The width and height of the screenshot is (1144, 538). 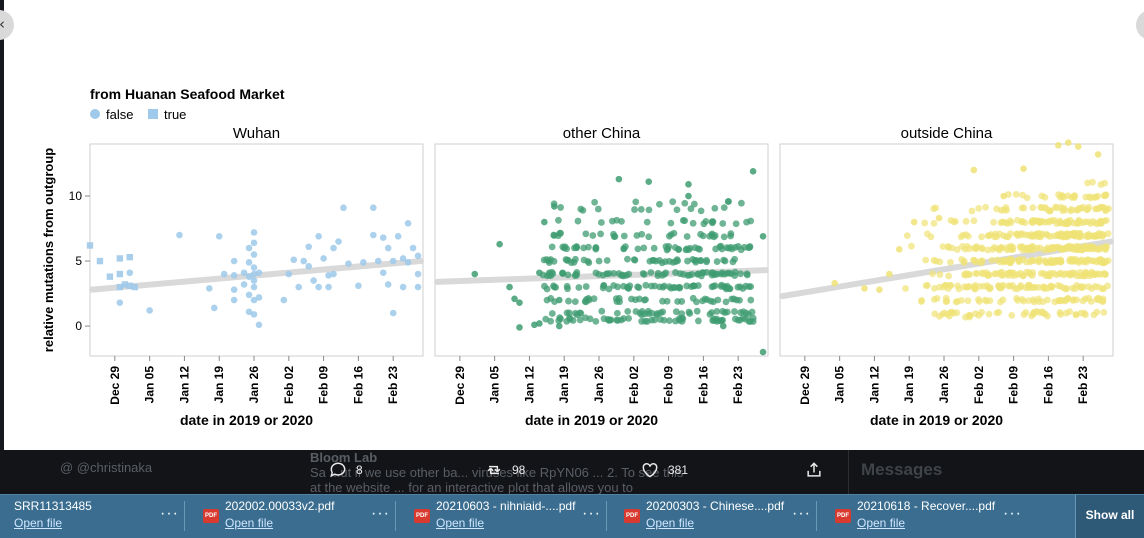 I want to click on x-tick-label: Jan 26, so click(x=944, y=385).